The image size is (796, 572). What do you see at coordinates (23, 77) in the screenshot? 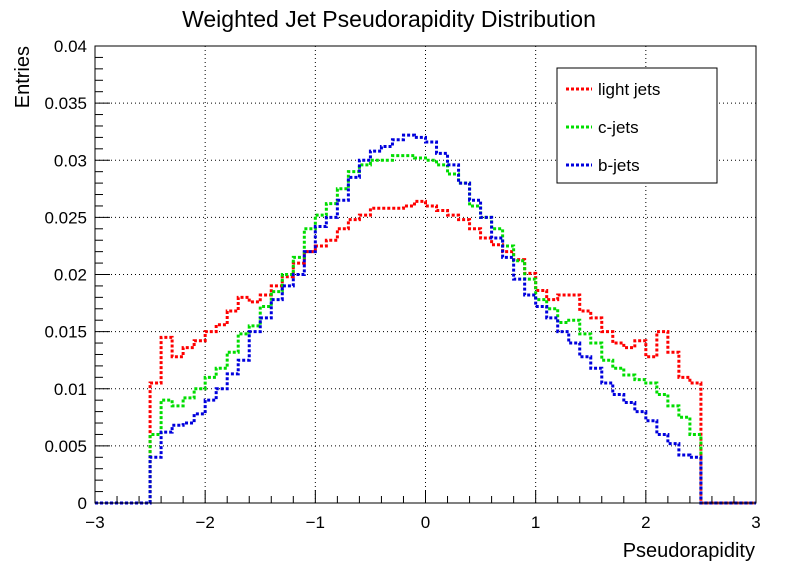
I see `y-axis-title: Entries` at bounding box center [23, 77].